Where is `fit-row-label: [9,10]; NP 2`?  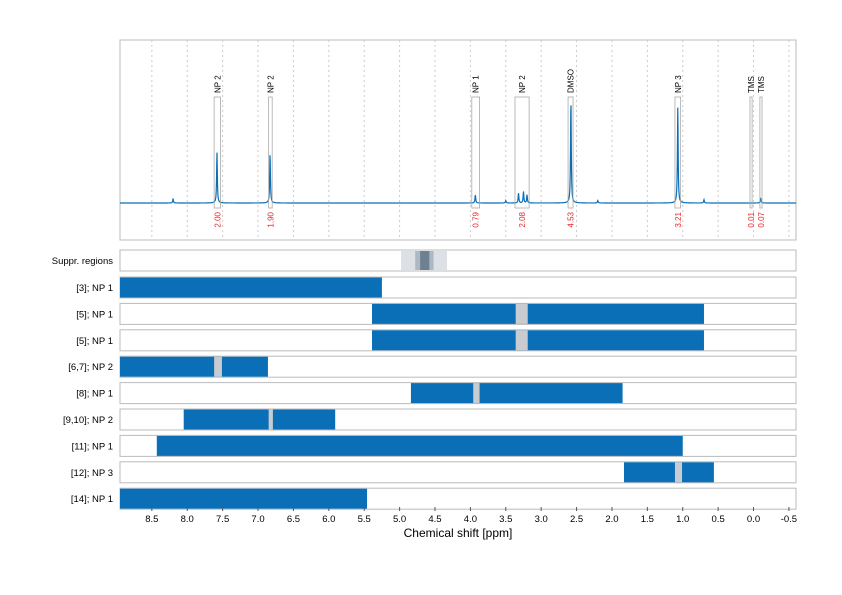 fit-row-label: [9,10]; NP 2 is located at coordinates (88, 420).